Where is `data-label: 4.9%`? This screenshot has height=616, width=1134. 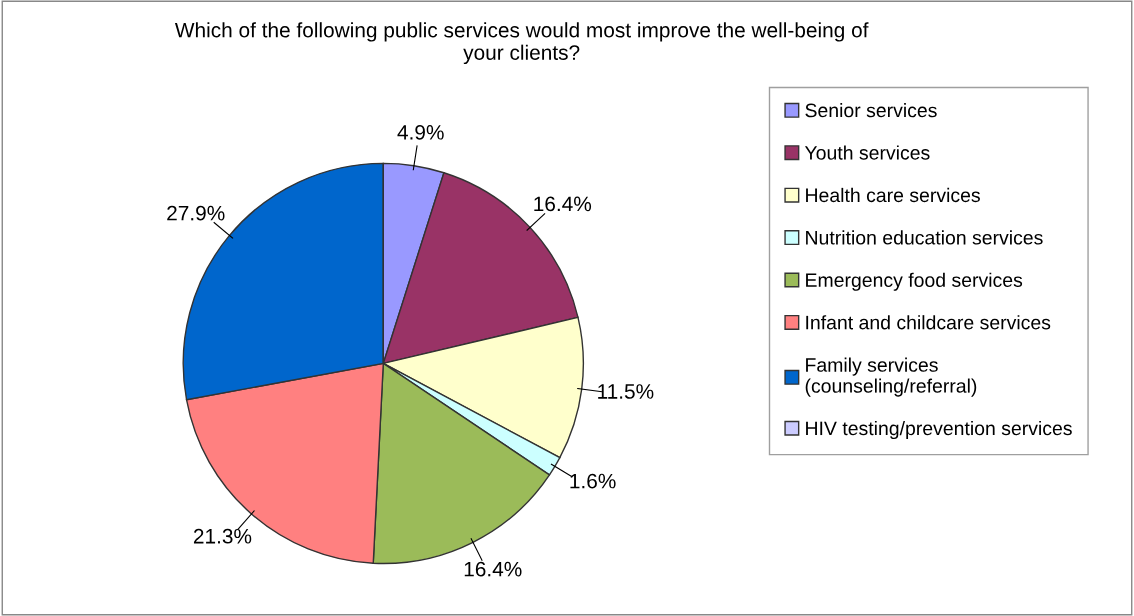 data-label: 4.9% is located at coordinates (420, 132).